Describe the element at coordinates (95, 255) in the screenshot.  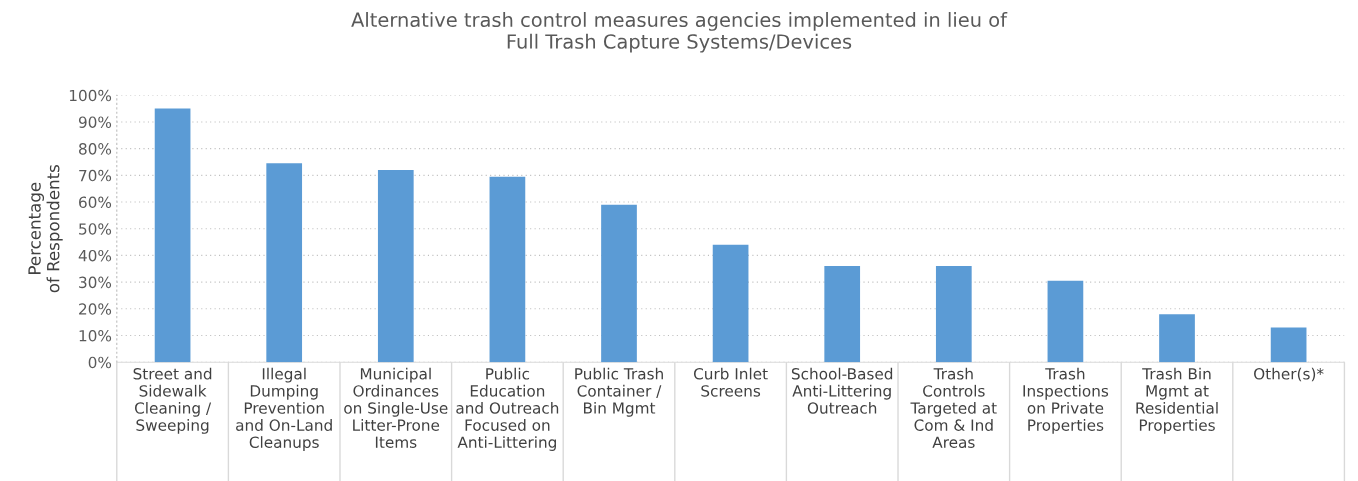
I see `y-tick-label: 40%` at that location.